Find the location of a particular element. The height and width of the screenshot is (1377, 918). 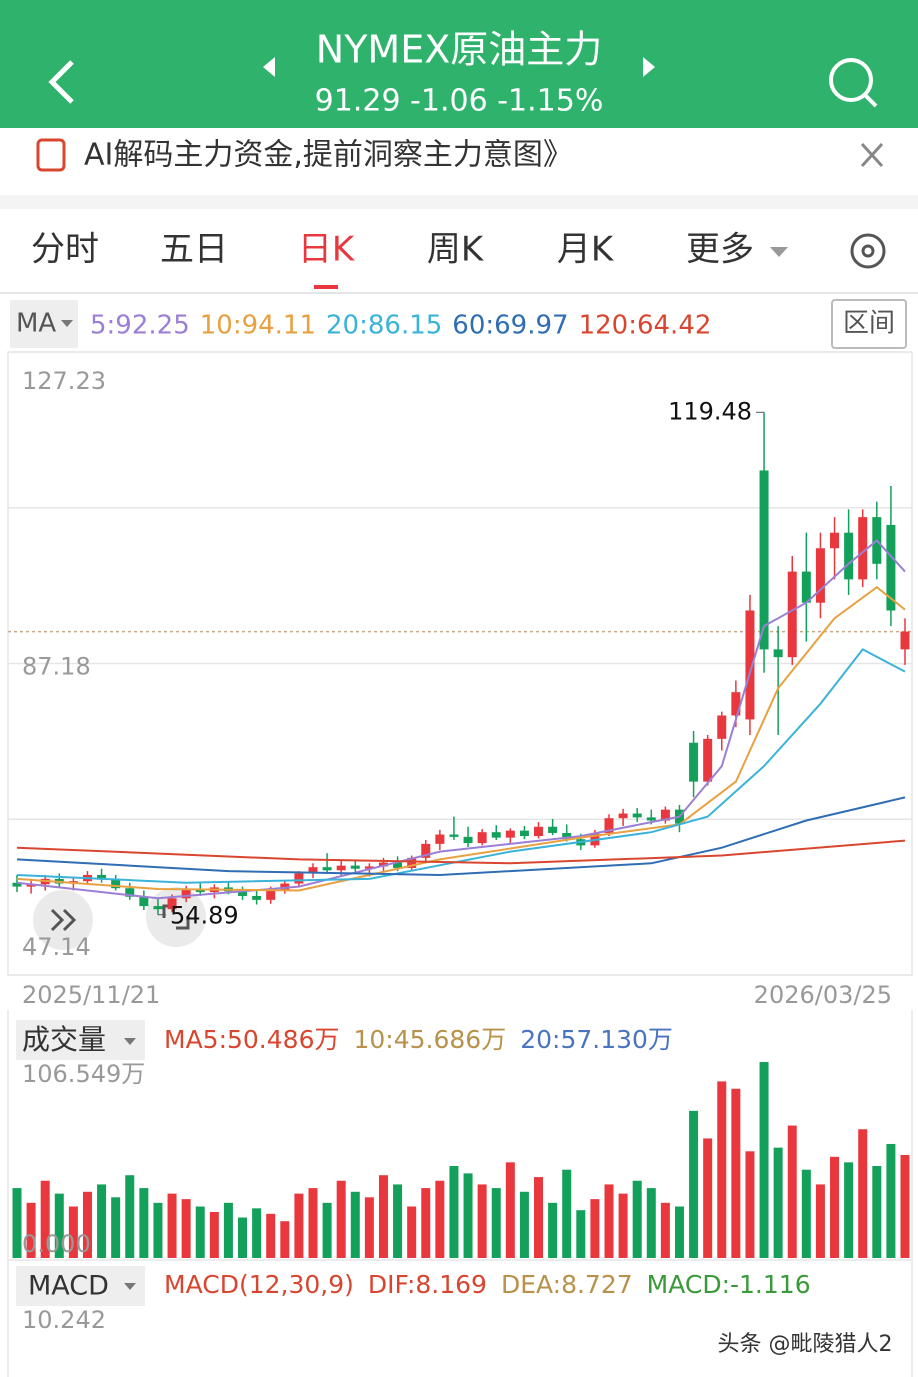

header-bar is located at coordinates (459, 64).